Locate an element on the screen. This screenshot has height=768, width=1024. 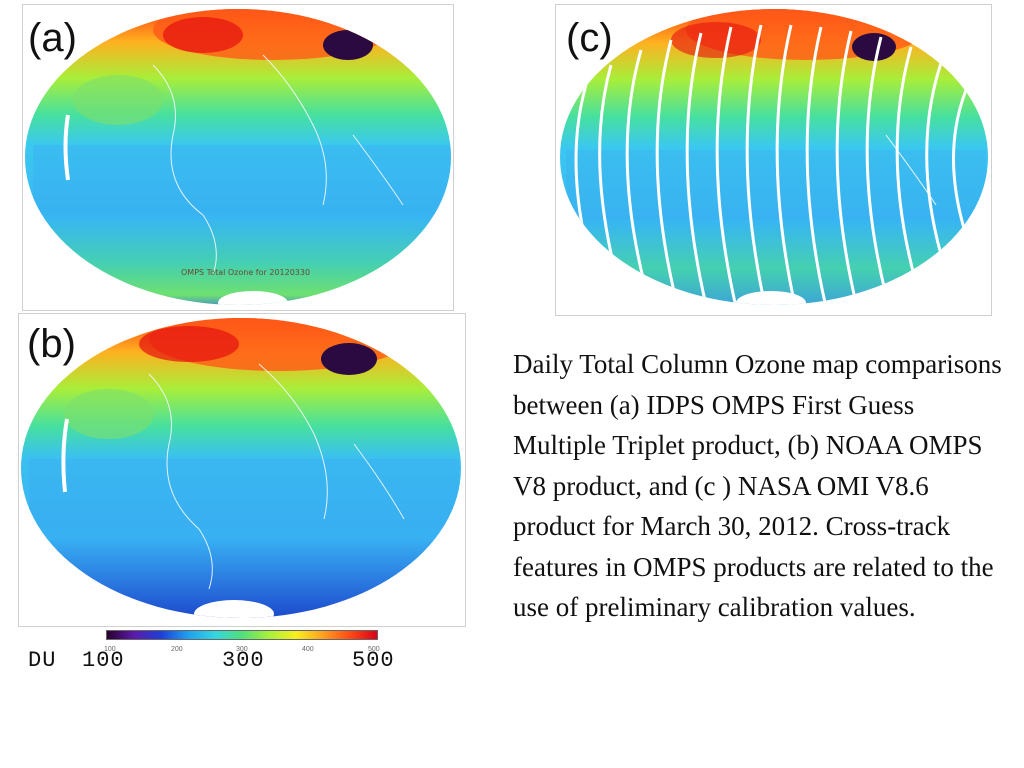
colorbar-major-tick: 300 is located at coordinates (243, 660).